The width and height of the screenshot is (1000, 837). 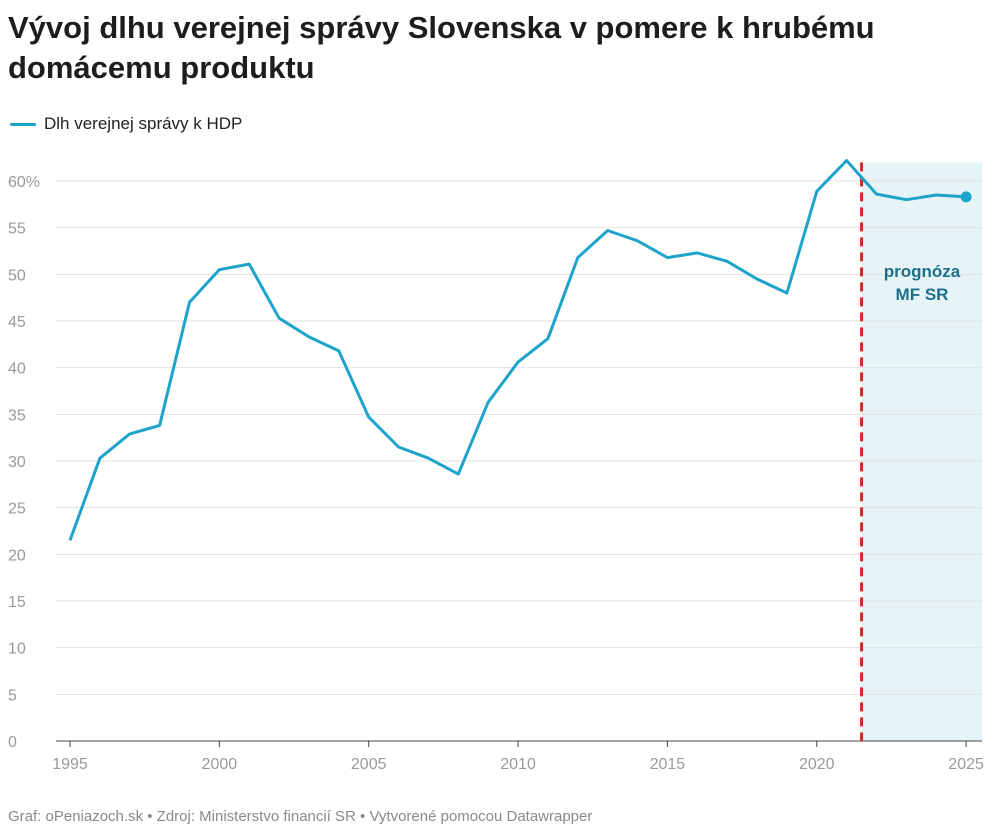 What do you see at coordinates (70, 764) in the screenshot?
I see `x-tick-label: 1995` at bounding box center [70, 764].